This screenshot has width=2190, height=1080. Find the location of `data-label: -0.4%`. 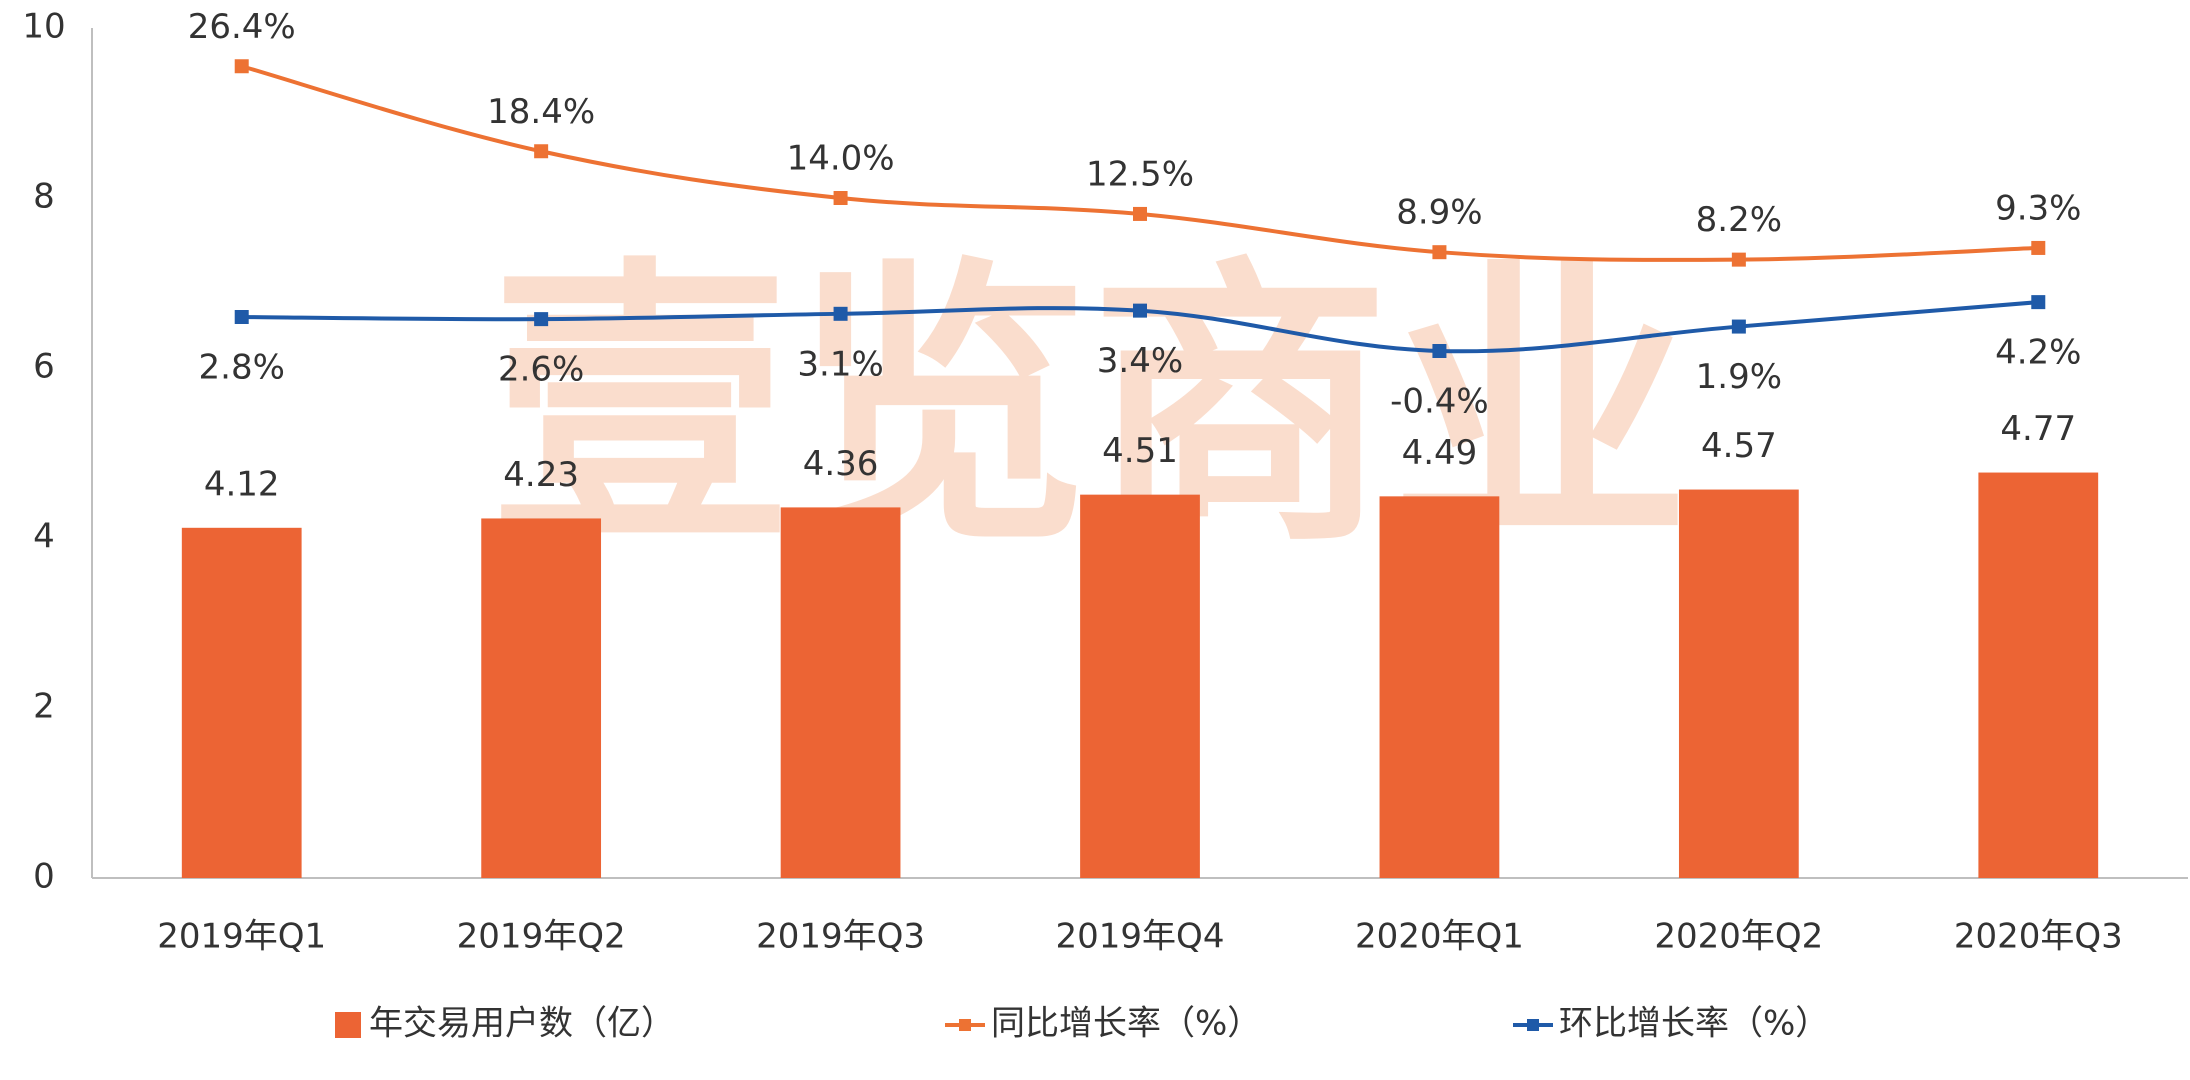

data-label: -0.4% is located at coordinates (1439, 402).